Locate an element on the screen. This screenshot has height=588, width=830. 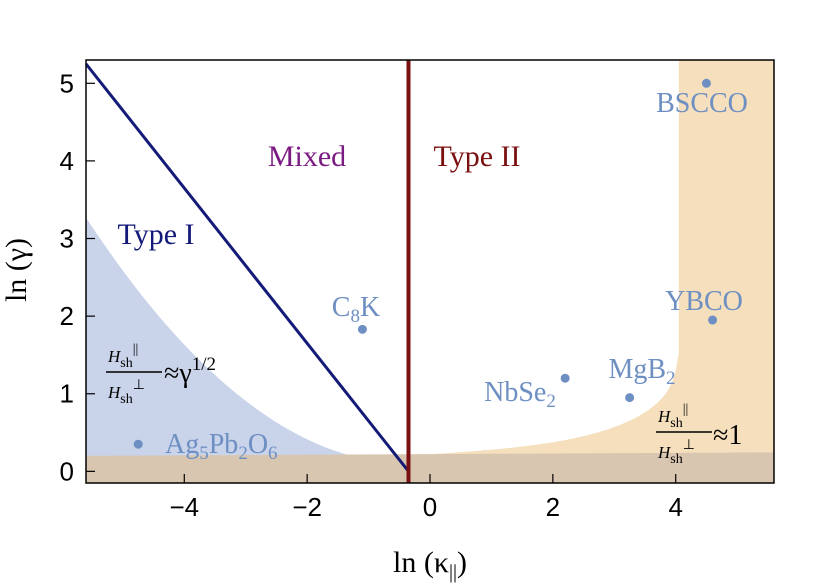
svg-text: ≈γ1/2 is located at coordinates (190, 371).